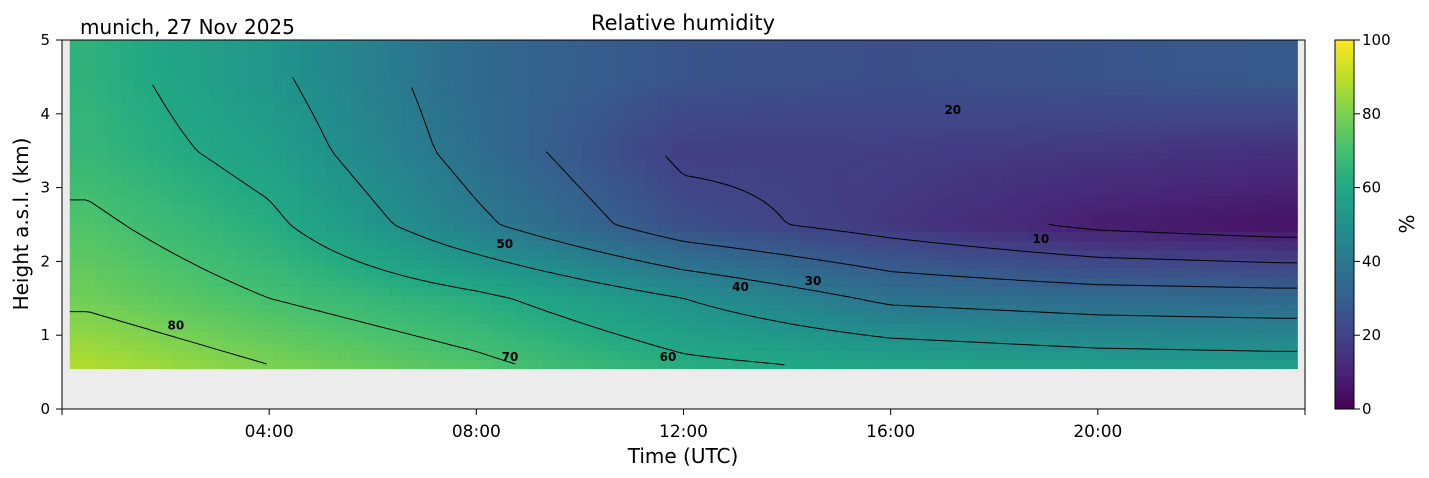 The image size is (1429, 478). I want to click on colorbar-tick-label: 0, so click(1367, 409).